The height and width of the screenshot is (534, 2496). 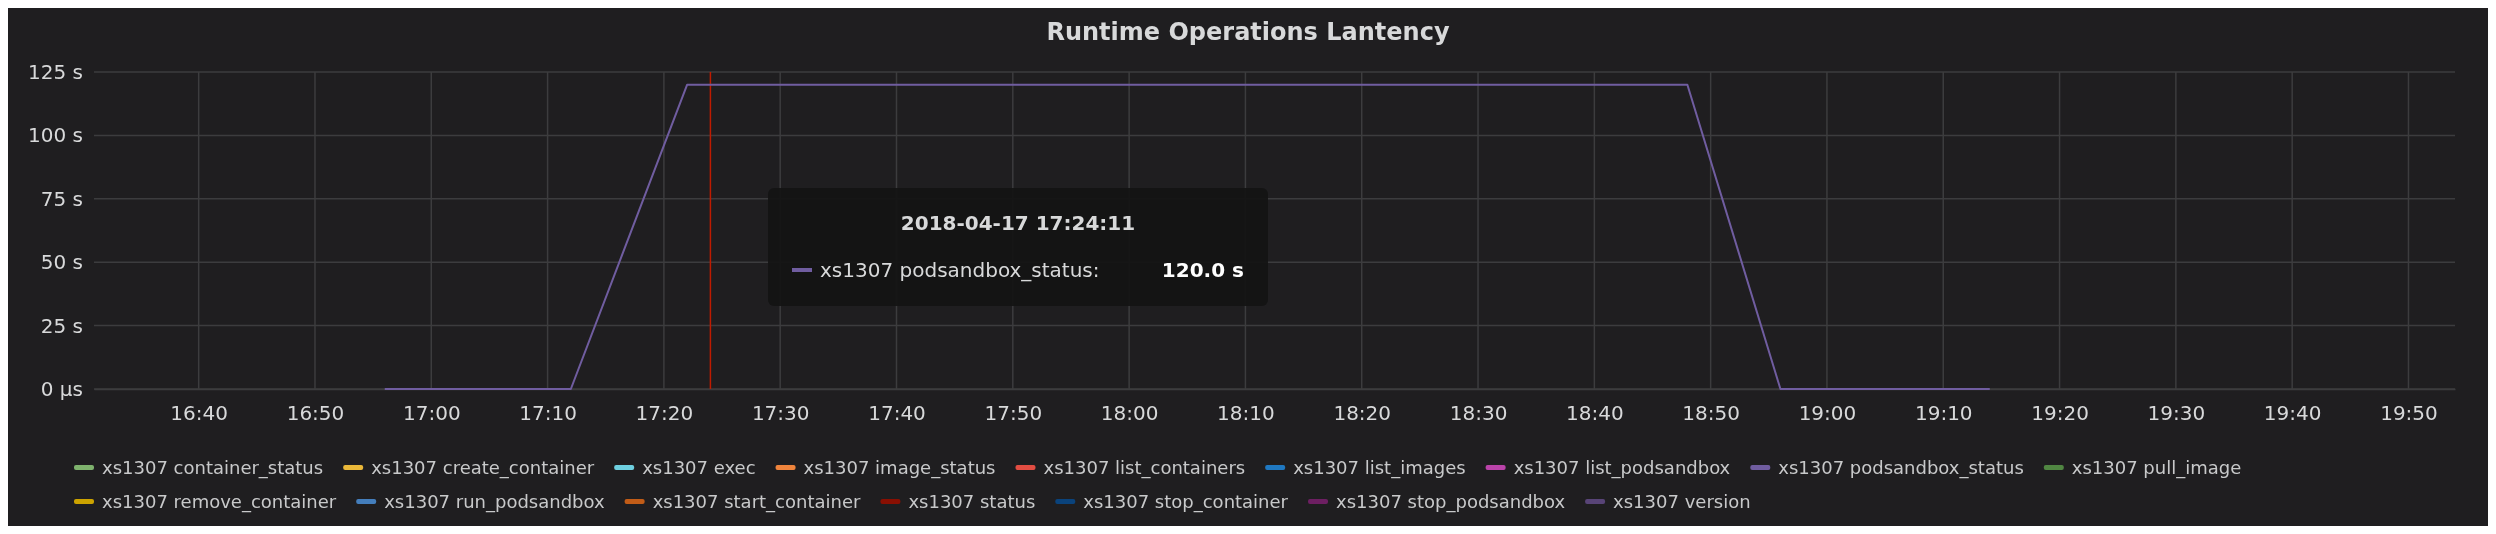 What do you see at coordinates (61, 262) in the screenshot?
I see `y-tick-label: 50 s` at bounding box center [61, 262].